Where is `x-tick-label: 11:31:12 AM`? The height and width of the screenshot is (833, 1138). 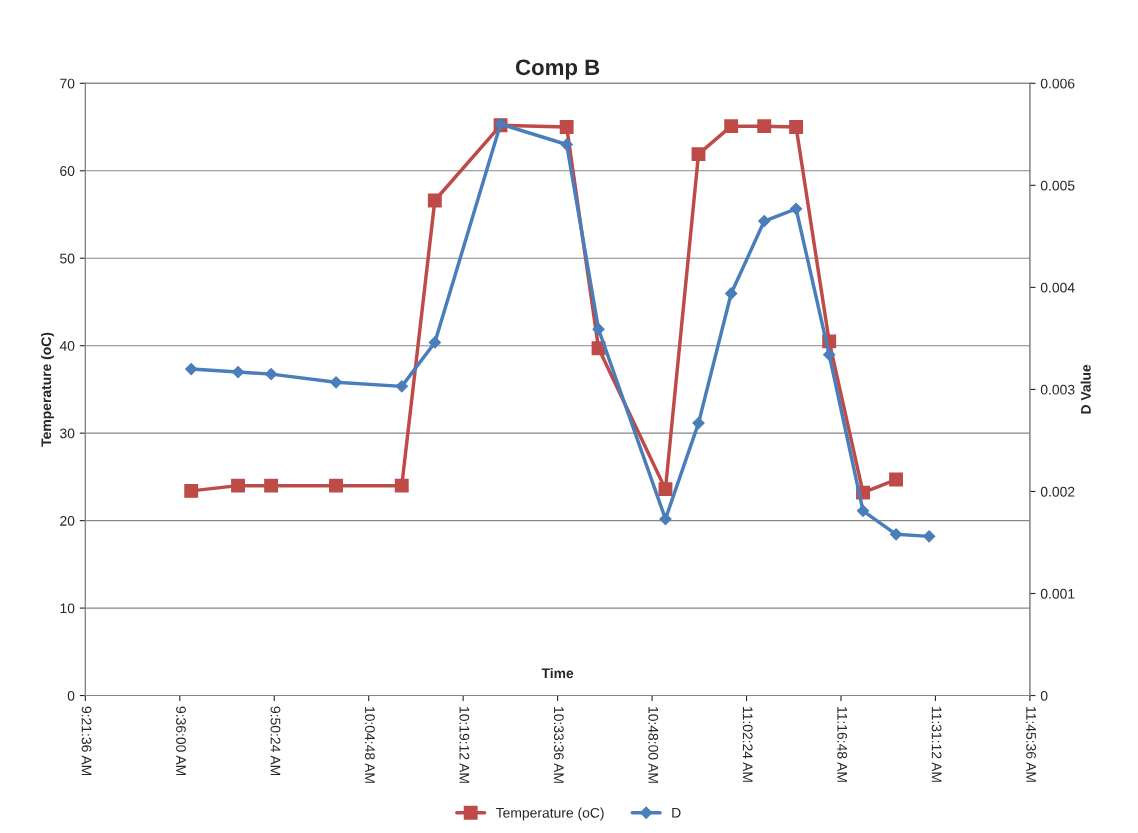 x-tick-label: 11:31:12 AM is located at coordinates (936, 744).